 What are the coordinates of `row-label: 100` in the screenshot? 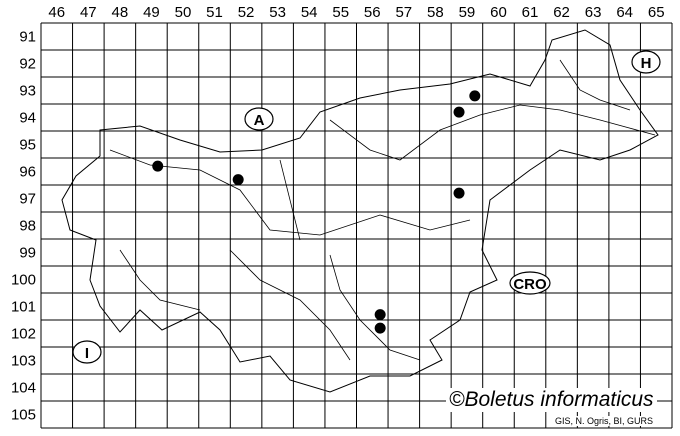 It's located at (23, 280).